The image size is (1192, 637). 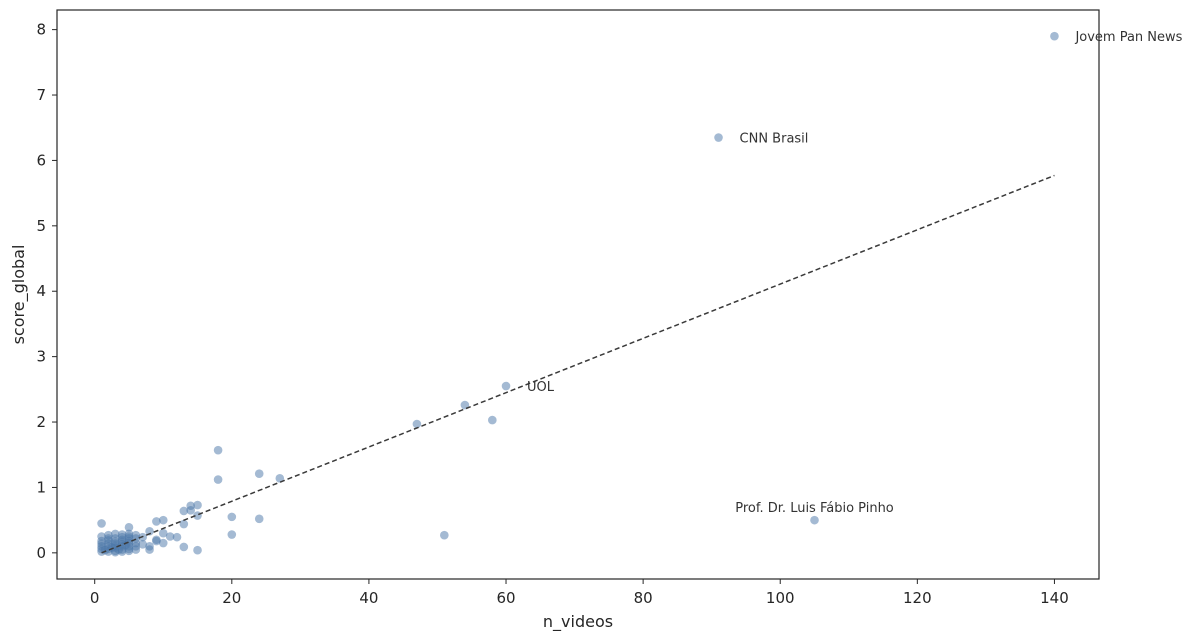 I want to click on x-tick-label: 60, so click(x=505, y=598).